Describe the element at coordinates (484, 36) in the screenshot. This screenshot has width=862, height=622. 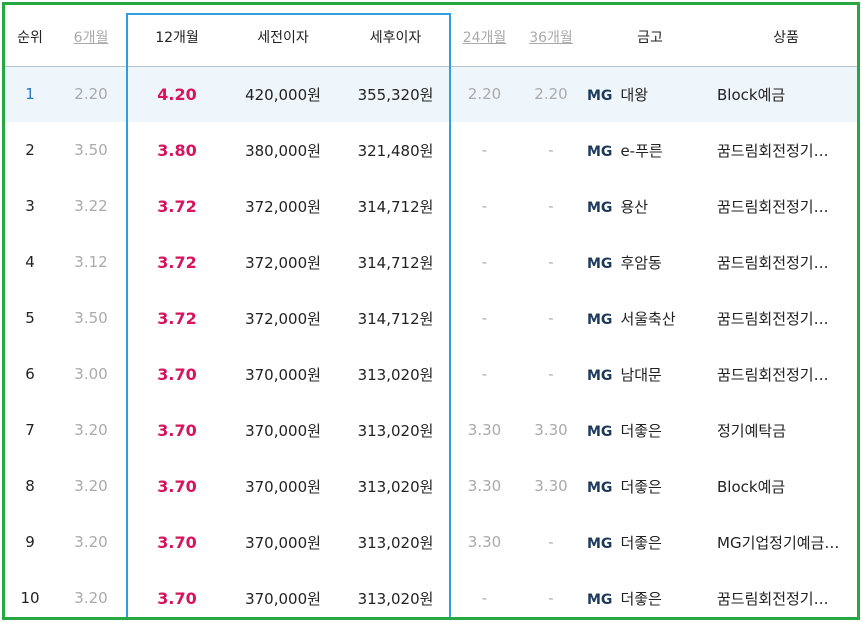
I see `header-24-month-sort: 24개월` at that location.